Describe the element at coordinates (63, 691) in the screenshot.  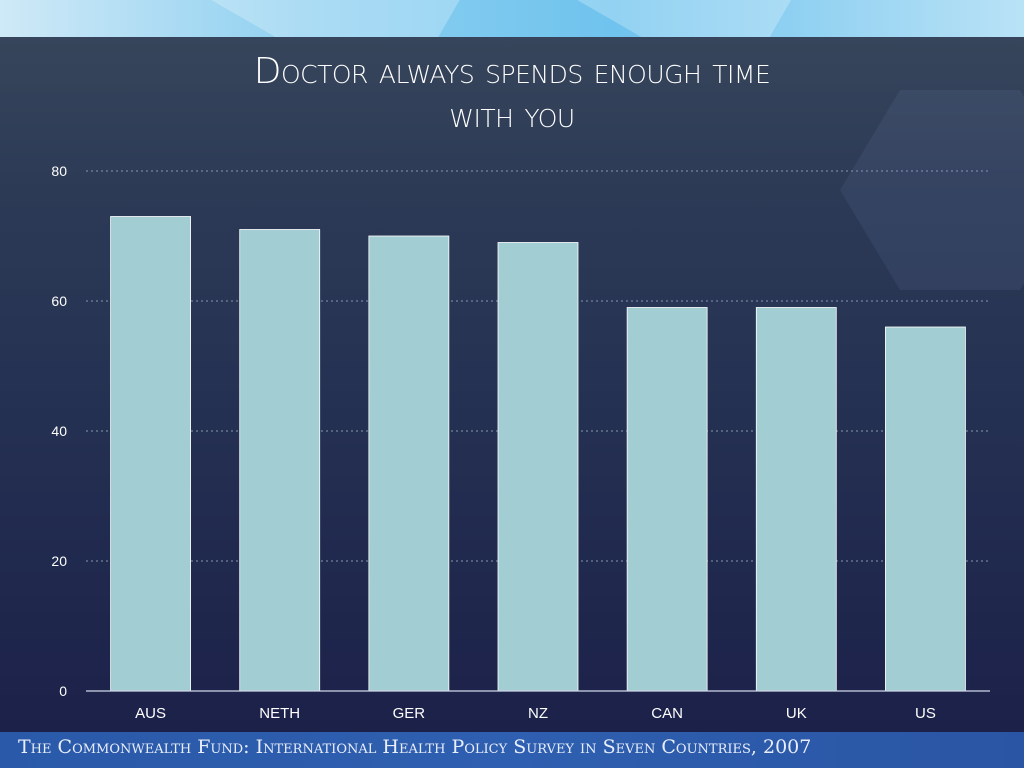
I see `y-tick-label: 0` at that location.